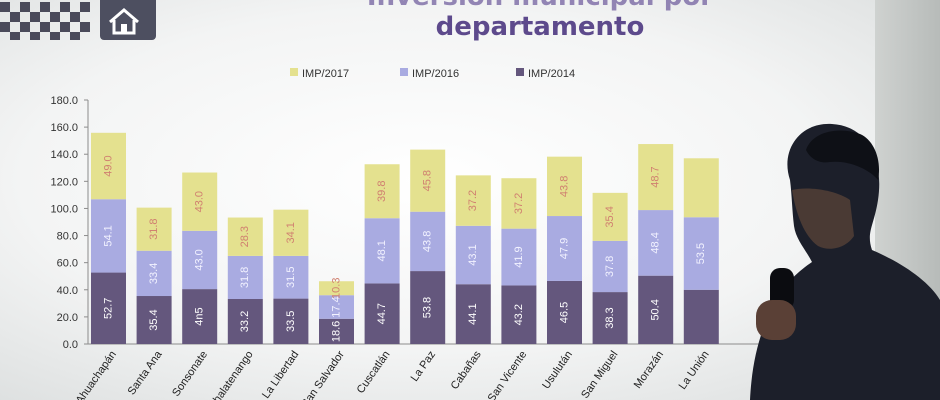 Image resolution: width=940 pixels, height=400 pixels. I want to click on y-tick-label: 120.0, so click(64, 182).